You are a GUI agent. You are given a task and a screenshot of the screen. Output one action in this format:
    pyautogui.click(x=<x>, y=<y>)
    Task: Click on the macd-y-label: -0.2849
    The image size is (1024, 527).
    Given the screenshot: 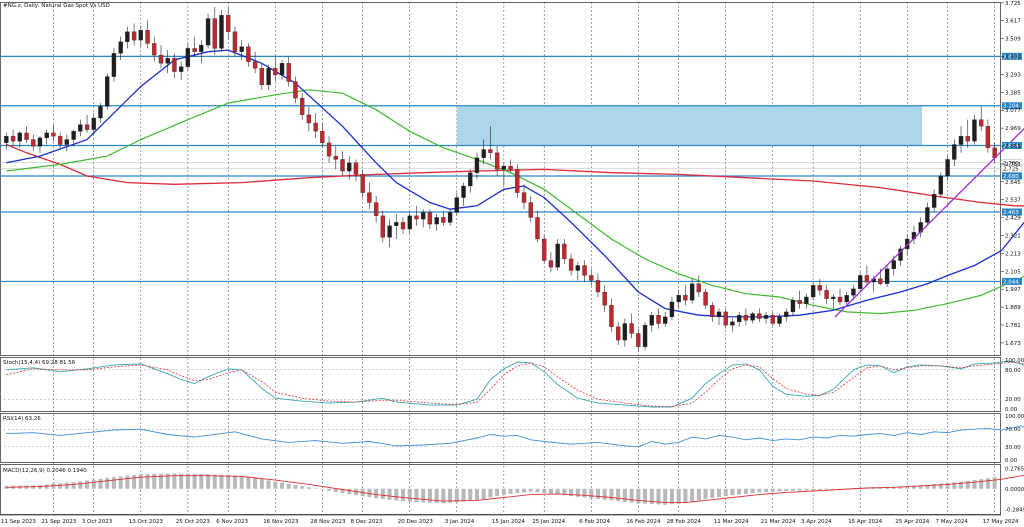 What is the action you would take?
    pyautogui.click(x=1014, y=510)
    